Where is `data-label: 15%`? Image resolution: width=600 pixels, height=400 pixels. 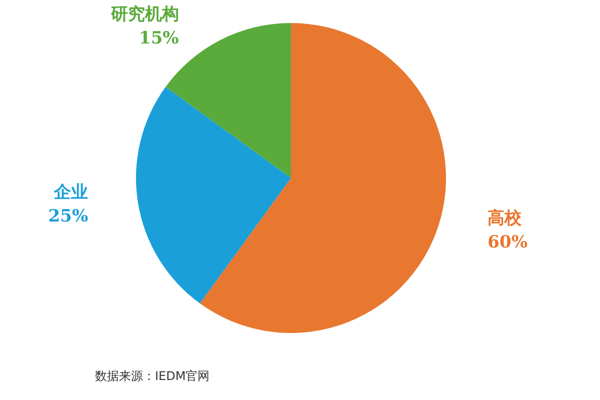 data-label: 15% is located at coordinates (159, 38).